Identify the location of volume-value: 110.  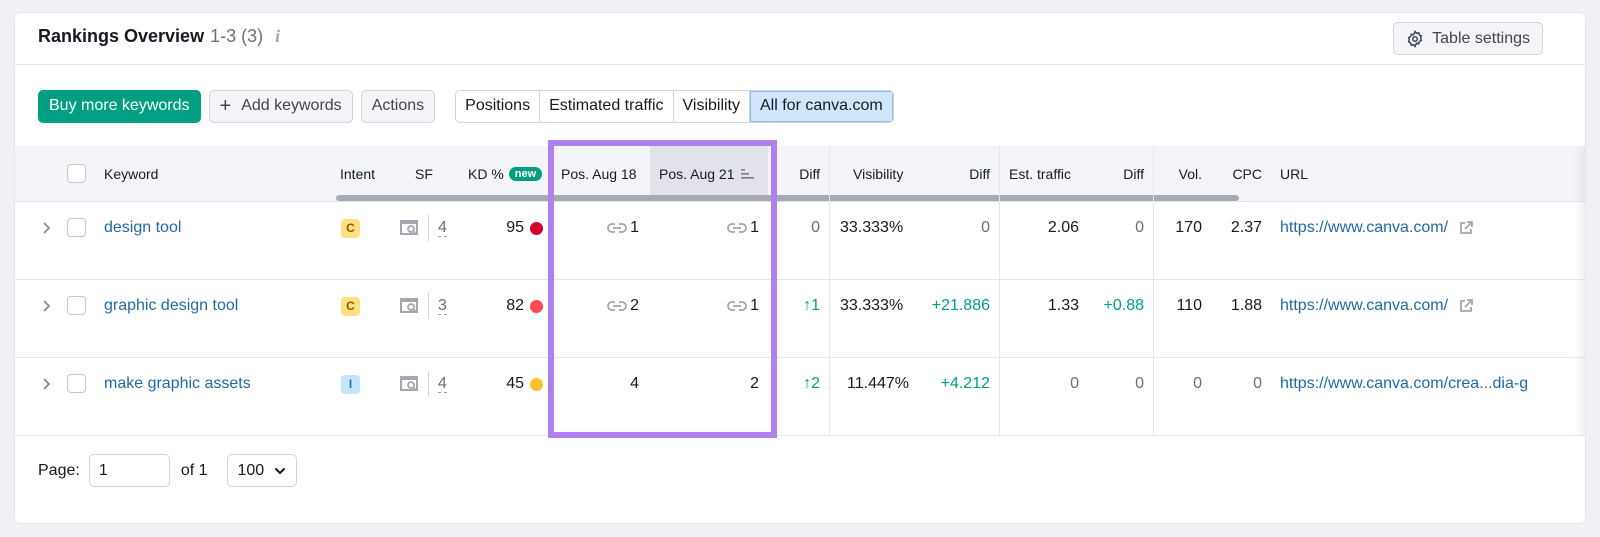
(1189, 305).